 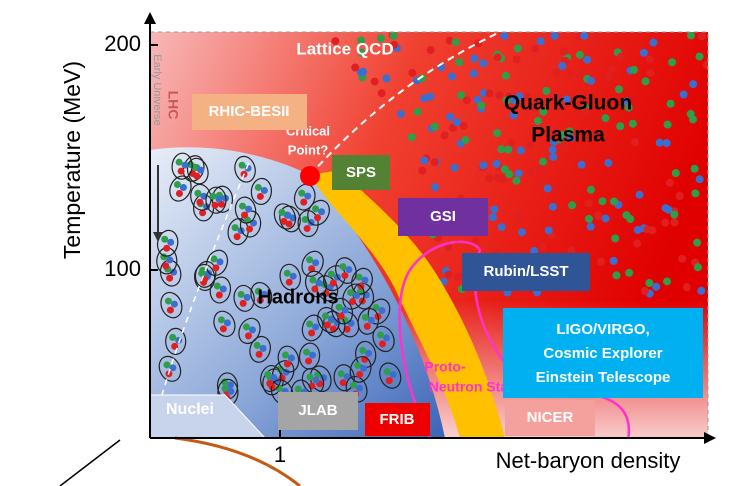 I want to click on pns-label: Neutron Stars, so click(x=475, y=387).